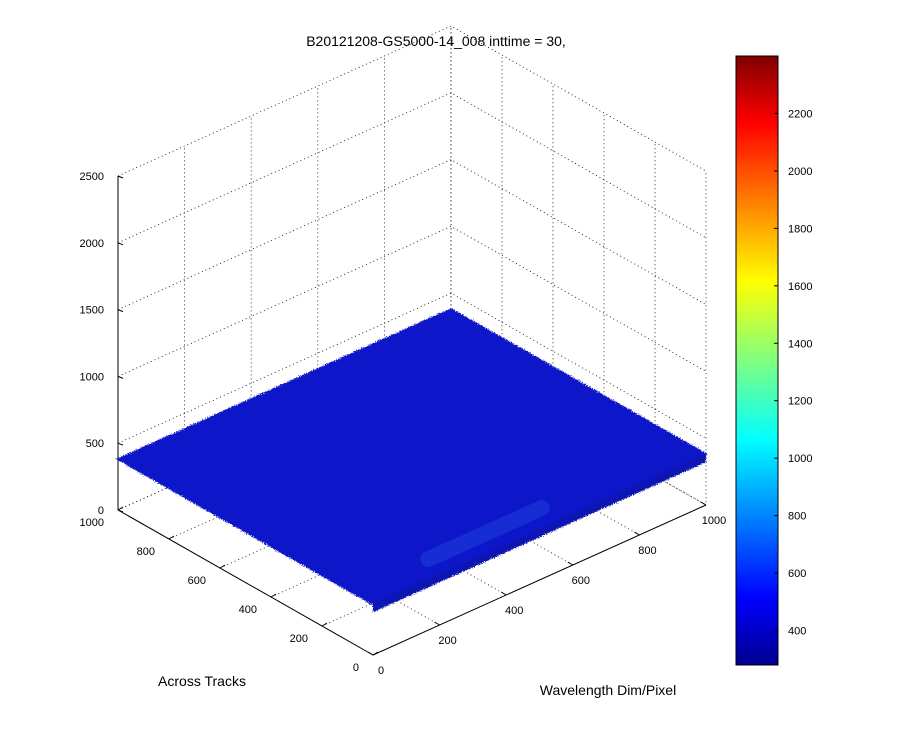 This screenshot has height=750, width=900. I want to click on chart-title: B20121208-GS5000-14_008 inttime = 30,, so click(436, 41).